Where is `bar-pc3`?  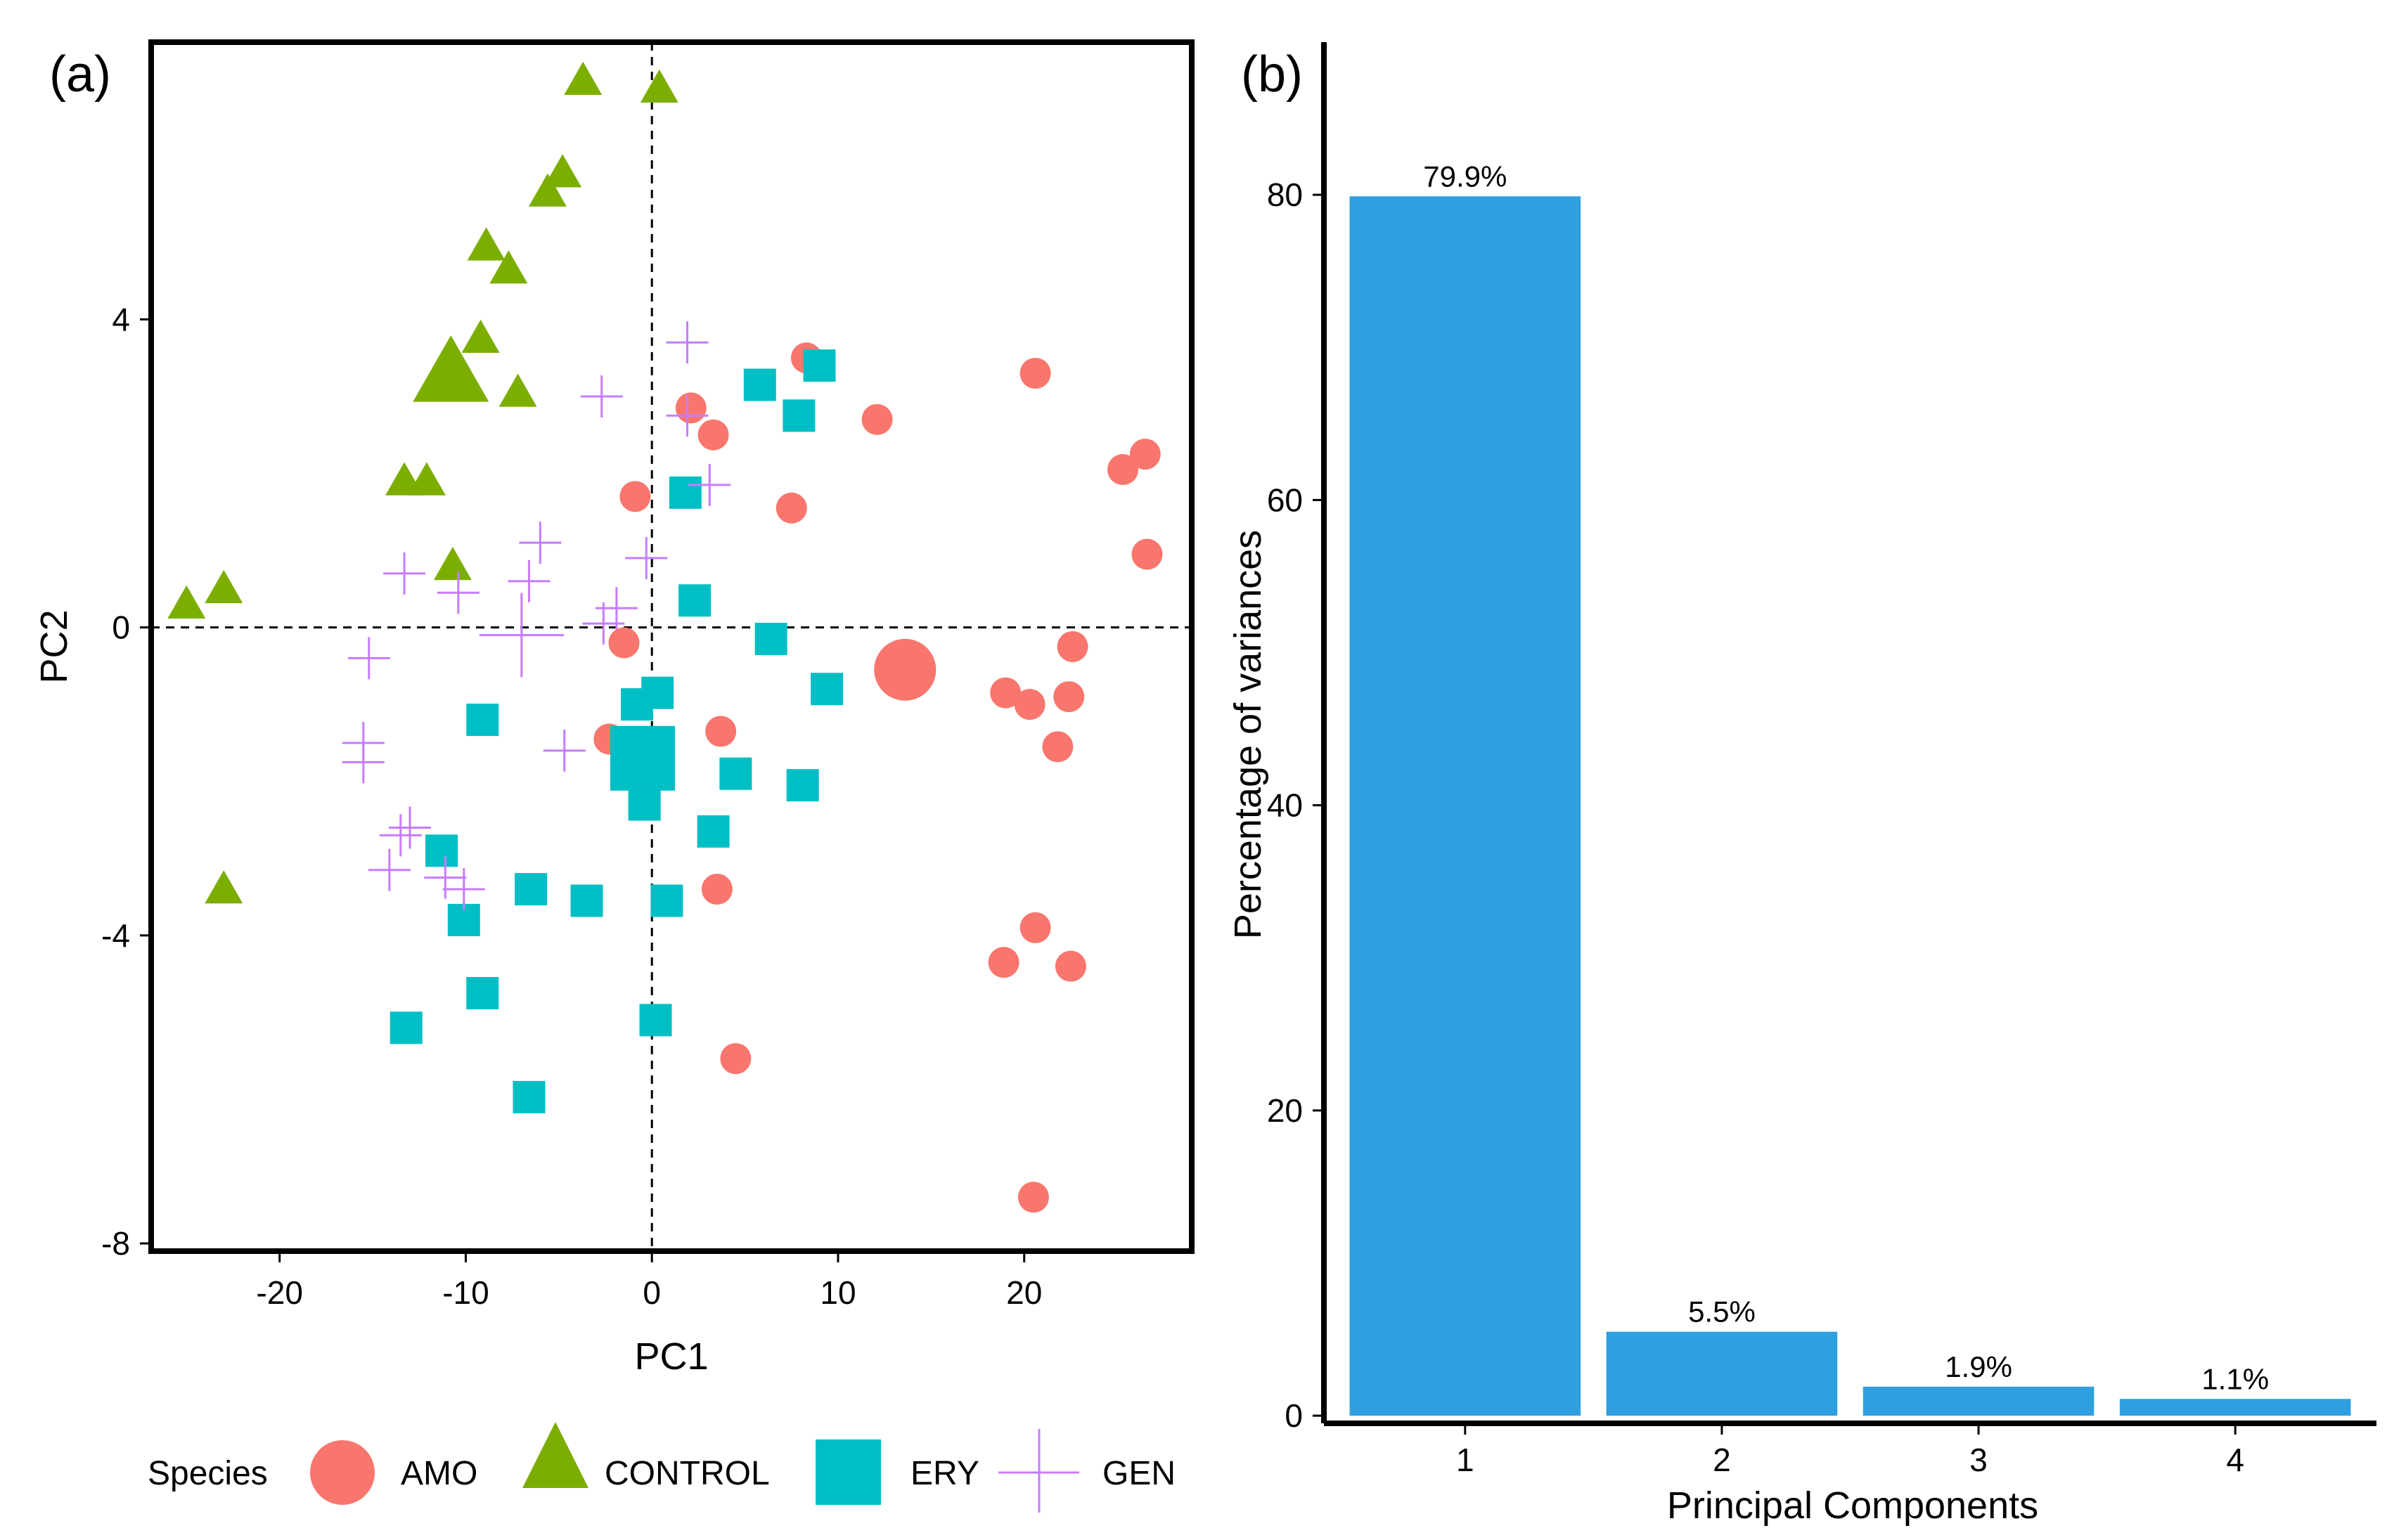
bar-pc3 is located at coordinates (1978, 1401).